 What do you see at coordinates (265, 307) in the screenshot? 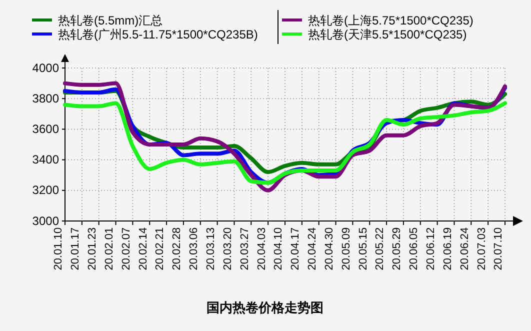
I see `text: 国内热卷价格走势图` at bounding box center [265, 307].